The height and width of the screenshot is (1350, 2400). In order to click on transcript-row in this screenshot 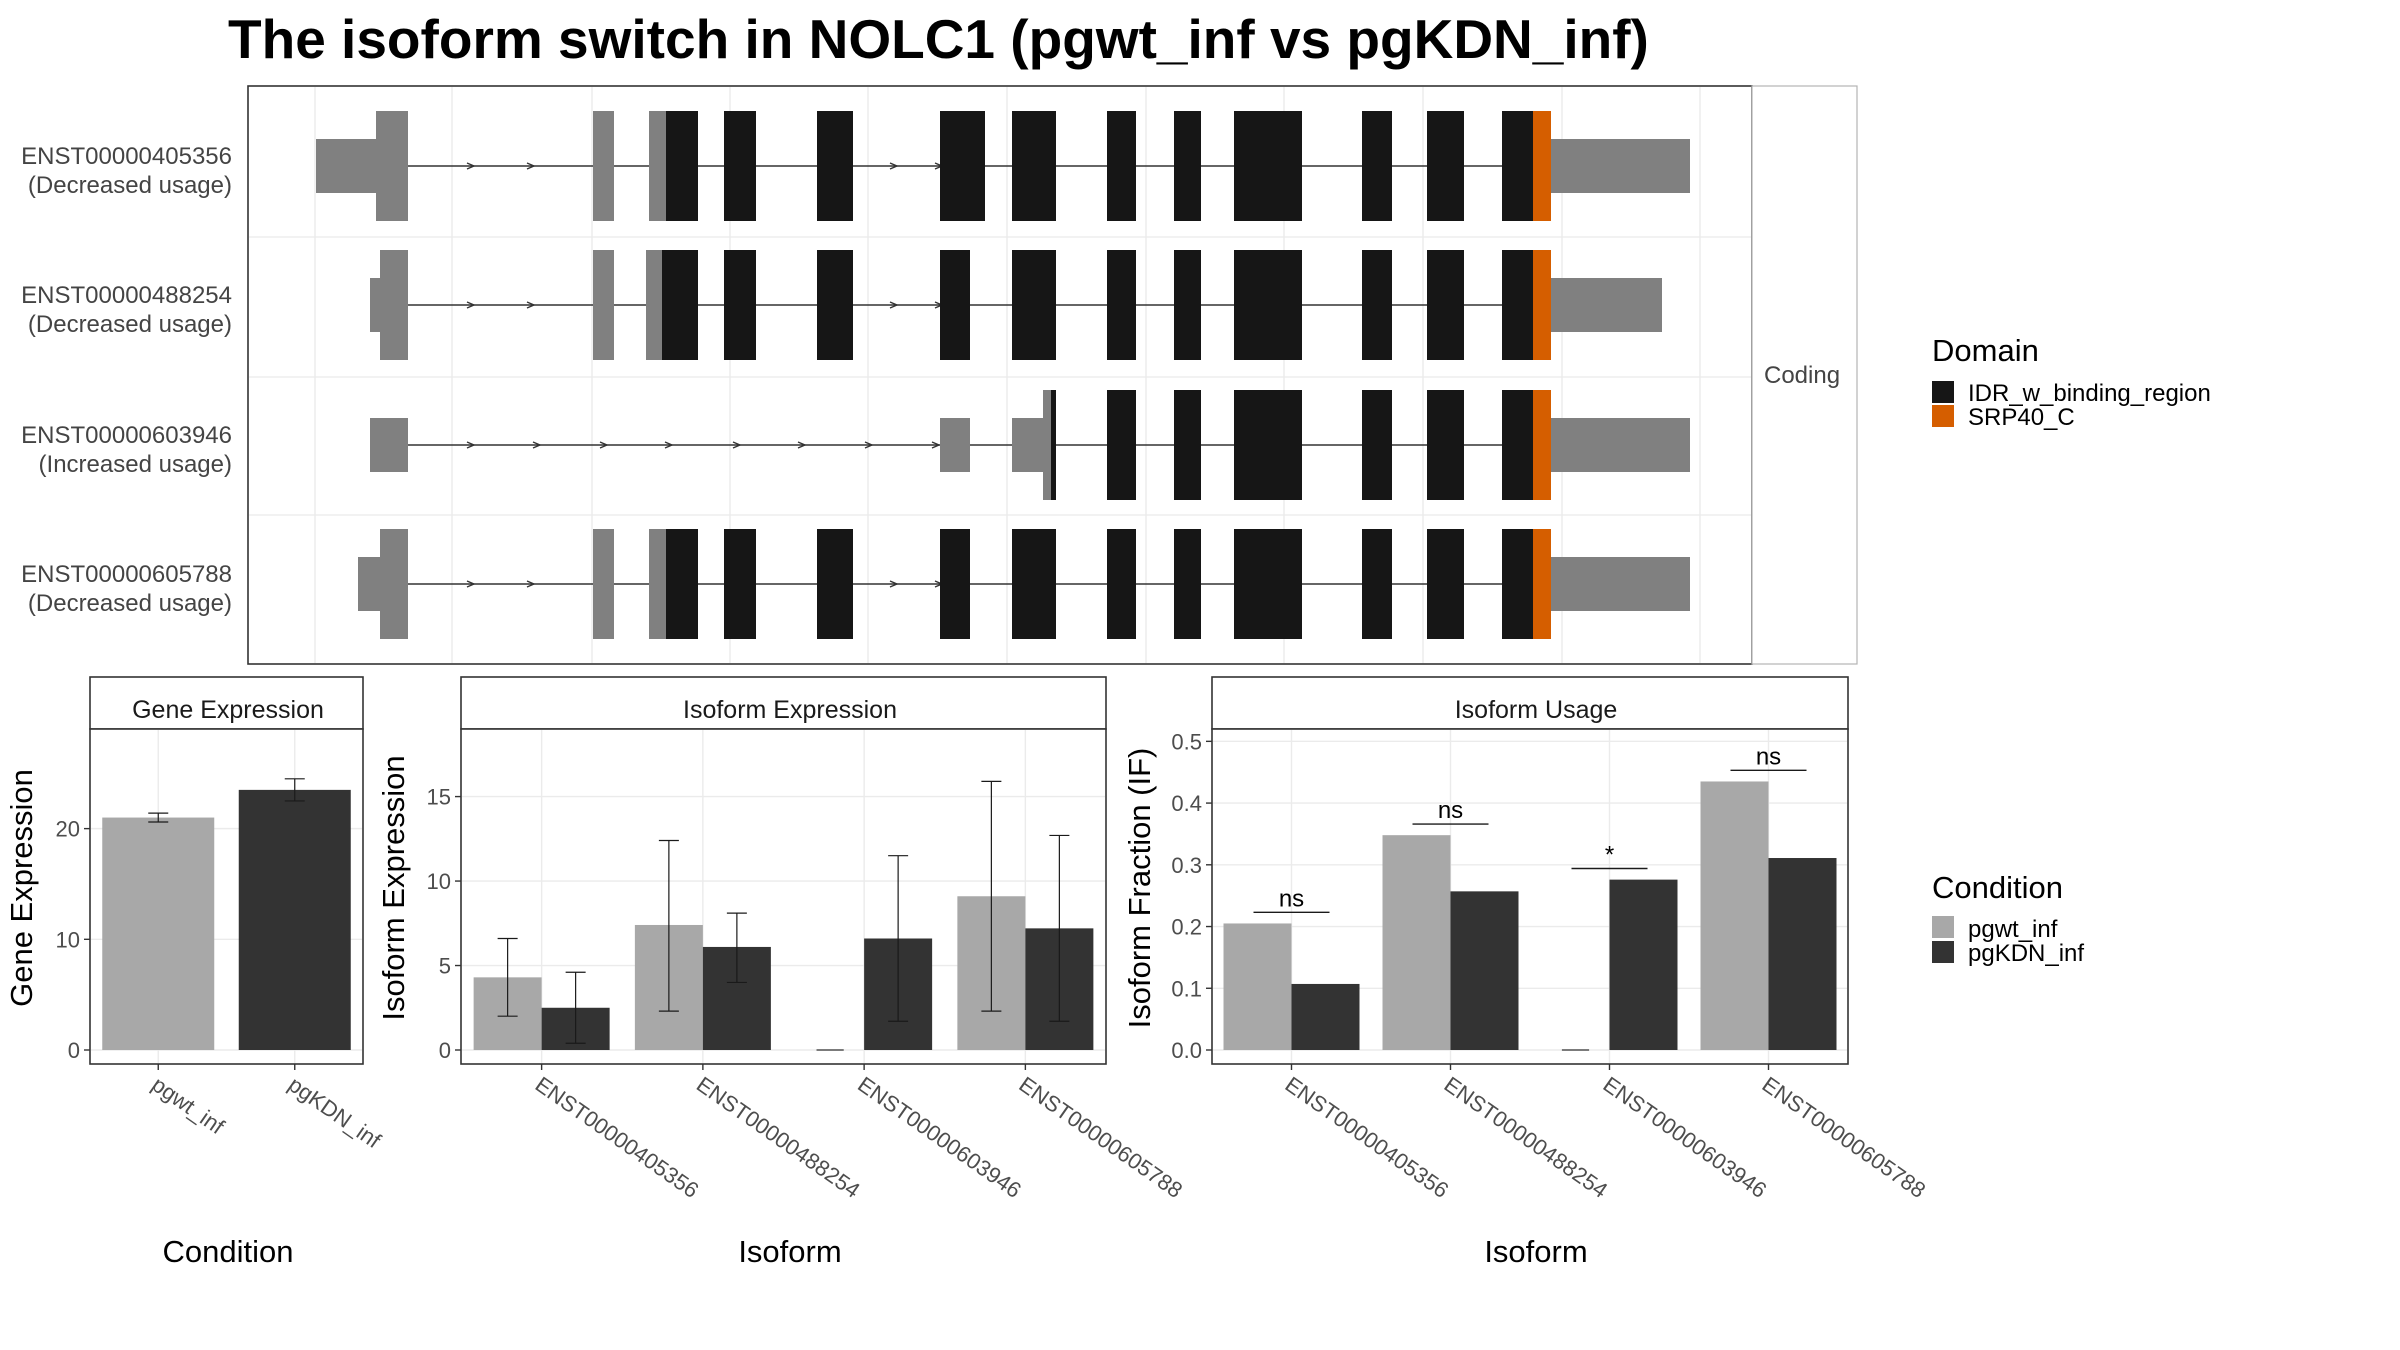, I will do `click(1003, 166)`.